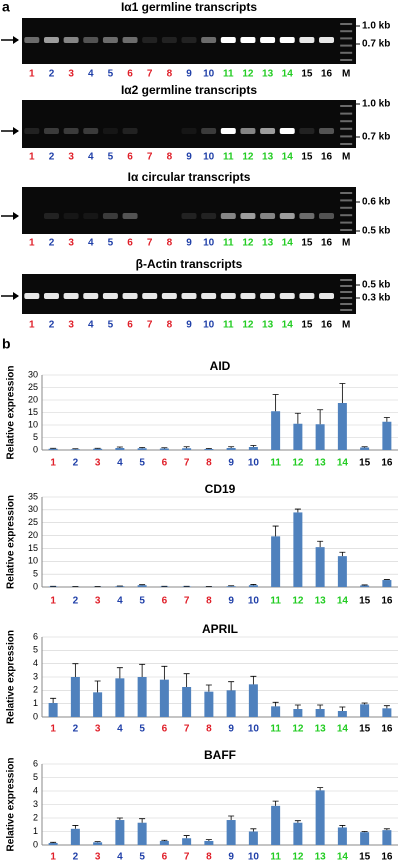 The width and height of the screenshot is (410, 863). Describe the element at coordinates (248, 157) in the screenshot. I see `lane-label: 12` at that location.